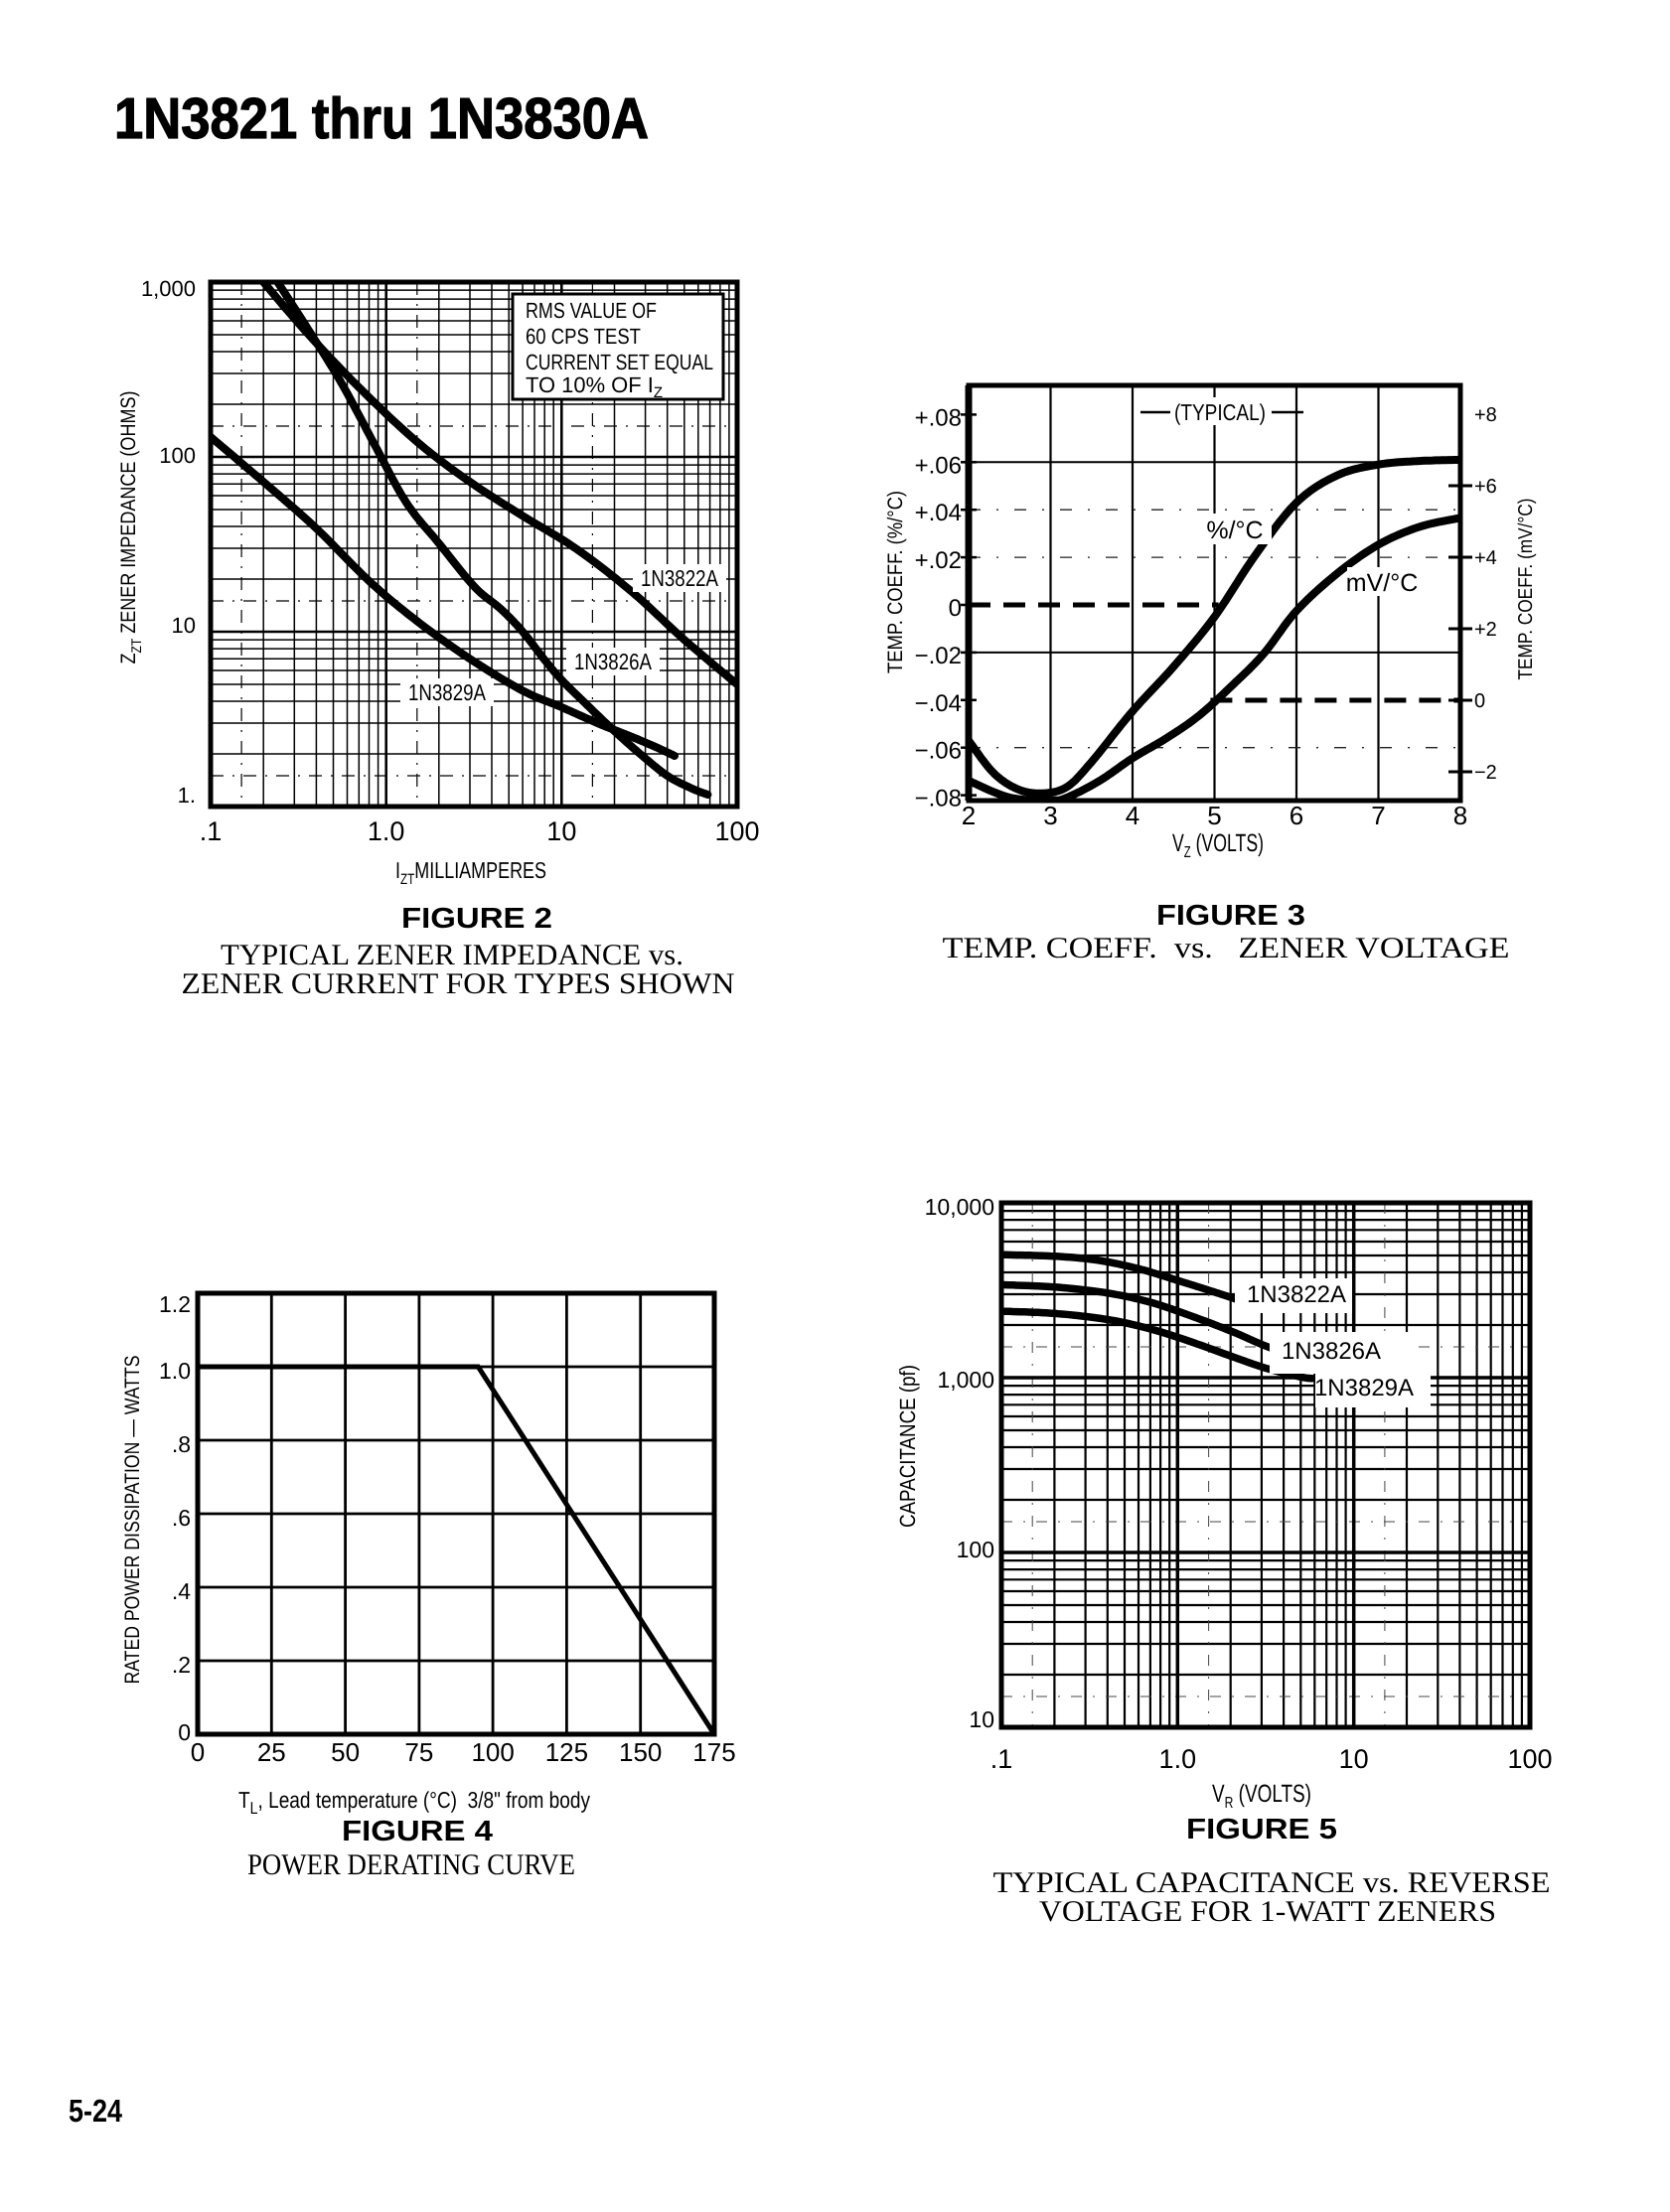 This screenshot has height=2212, width=1670. Describe the element at coordinates (1486, 630) in the screenshot. I see `svg-text: +2` at that location.